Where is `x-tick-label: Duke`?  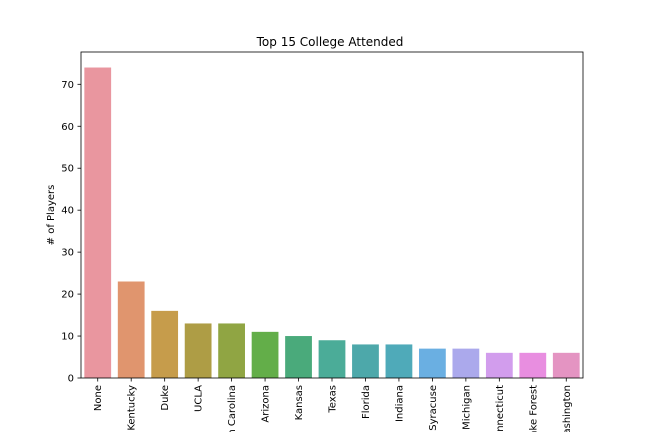 x-tick-label: Duke is located at coordinates (165, 398).